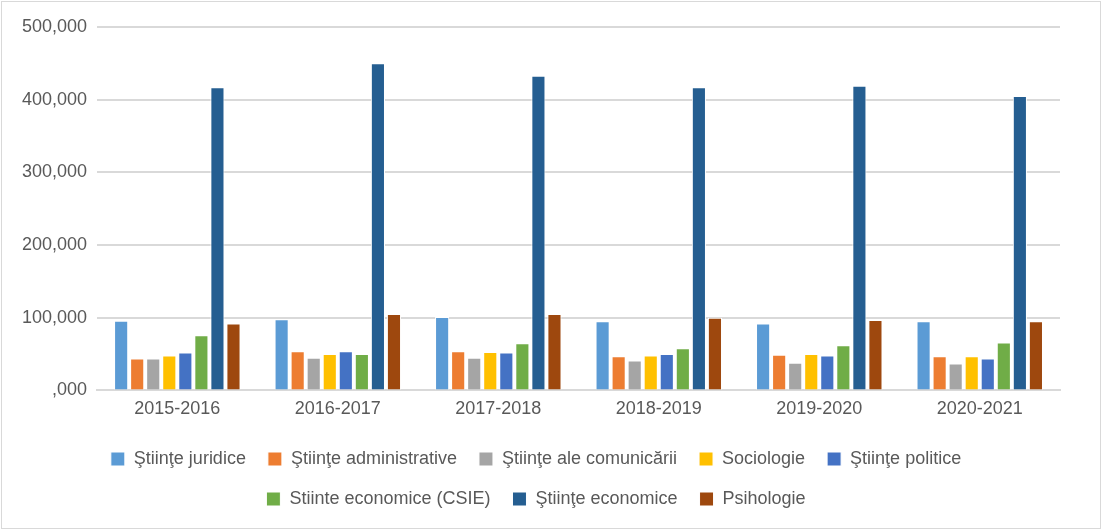  What do you see at coordinates (54, 244) in the screenshot?
I see `y-tick-label: 200,000` at bounding box center [54, 244].